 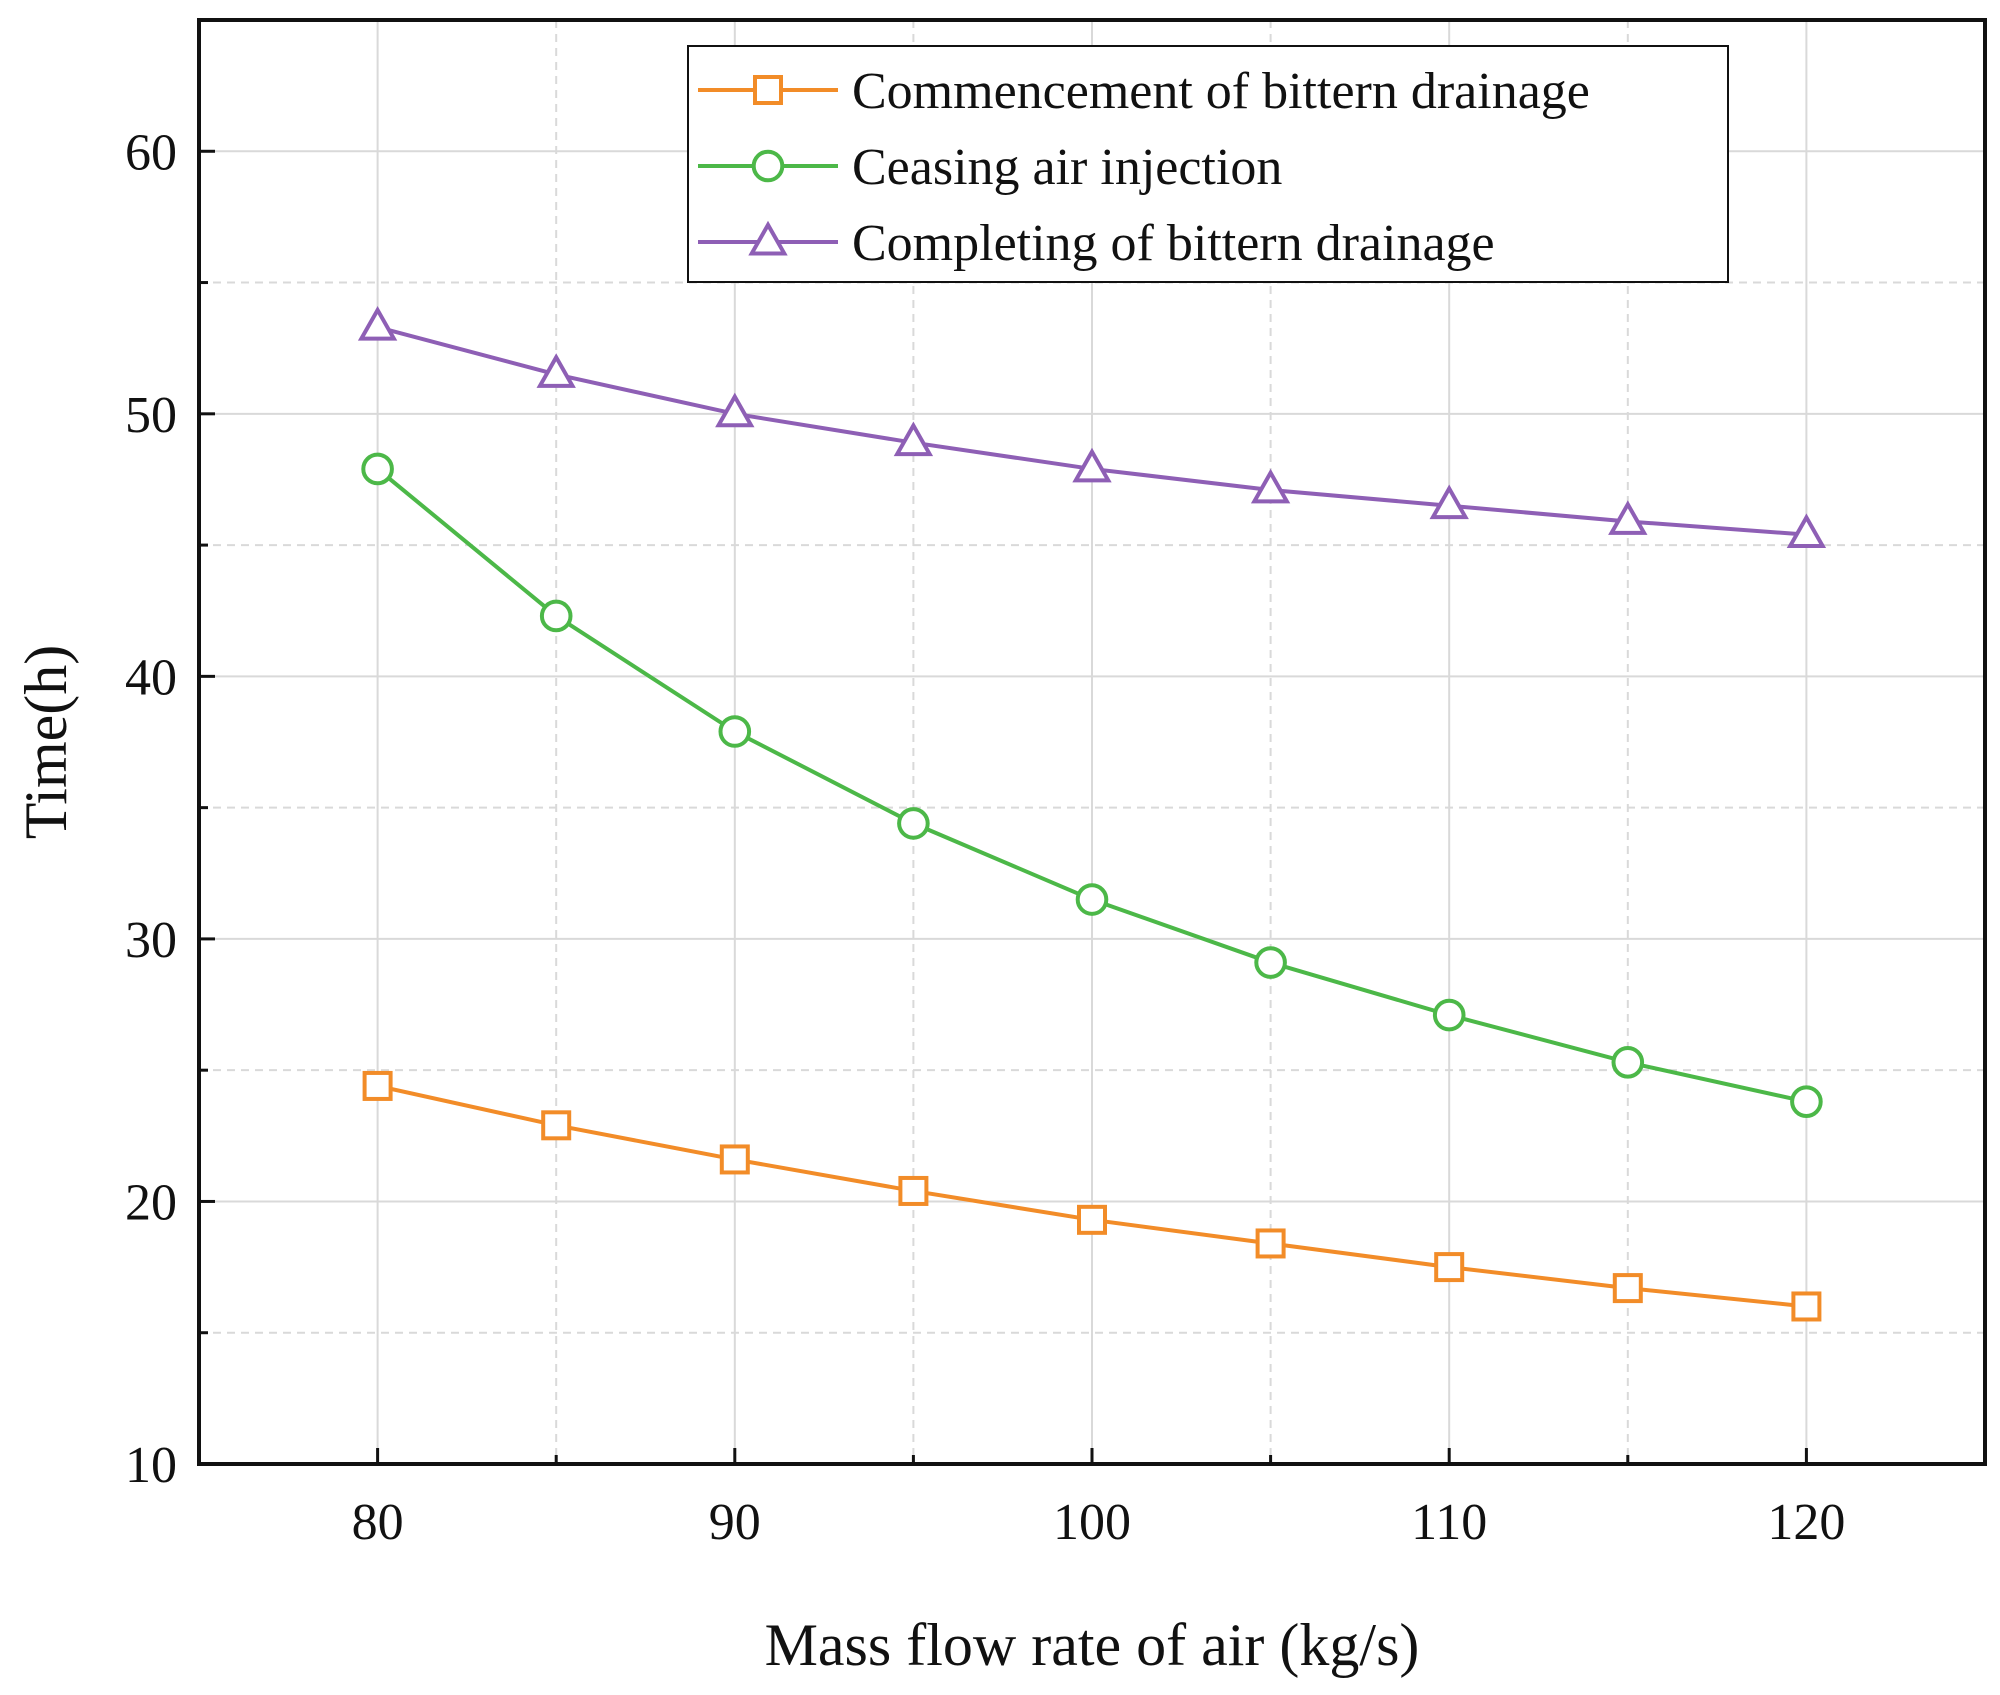 What do you see at coordinates (151, 415) in the screenshot?
I see `y-tick-label: 50` at bounding box center [151, 415].